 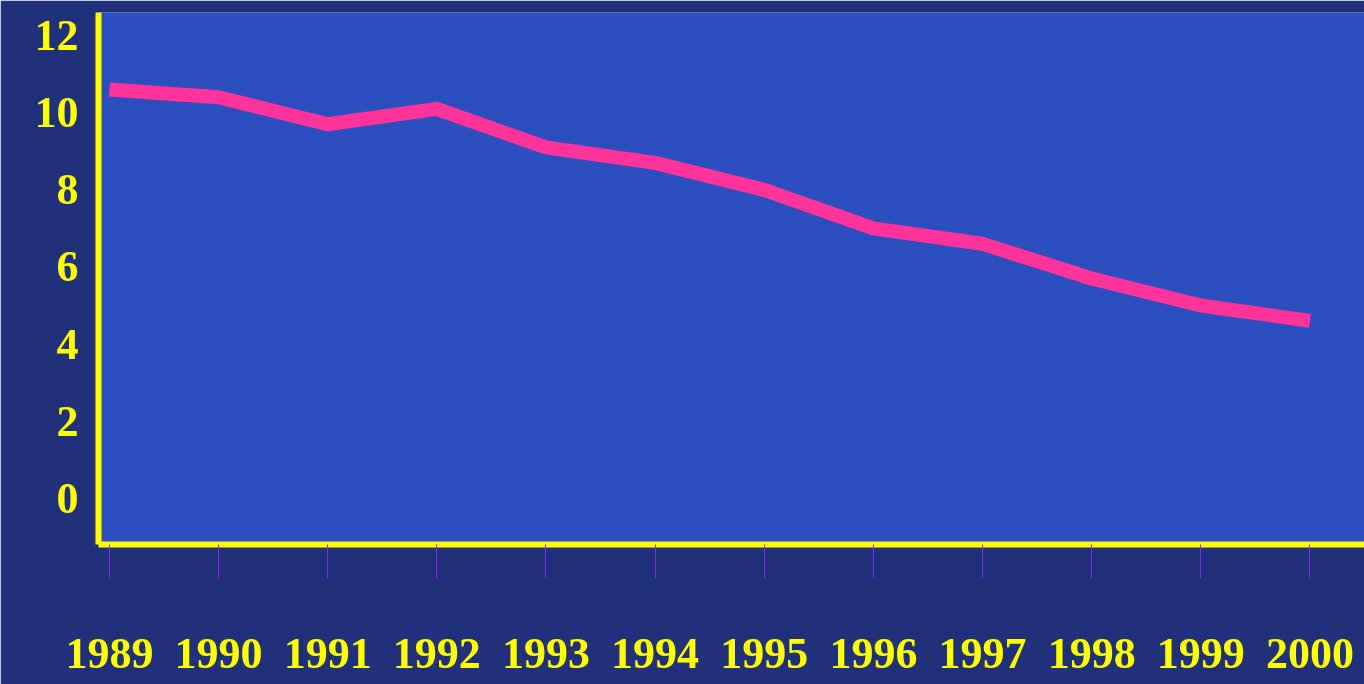 What do you see at coordinates (67, 498) in the screenshot?
I see `y-tick-label: 0` at bounding box center [67, 498].